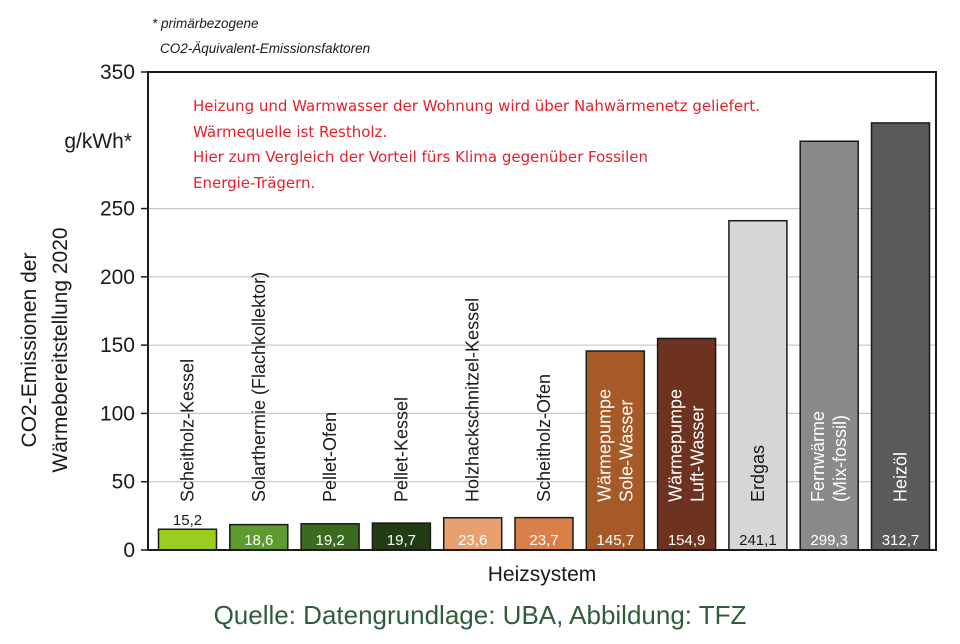  What do you see at coordinates (901, 477) in the screenshot?
I see `bar-category-label: Heizöl` at bounding box center [901, 477].